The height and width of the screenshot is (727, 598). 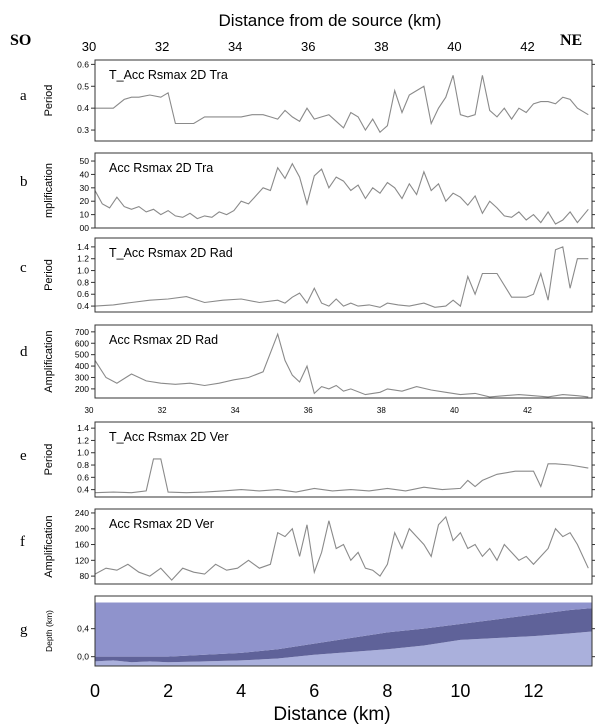 I want to click on bottom-tick-labels: 0 2 4 6 8 10 12, so click(x=317, y=691).